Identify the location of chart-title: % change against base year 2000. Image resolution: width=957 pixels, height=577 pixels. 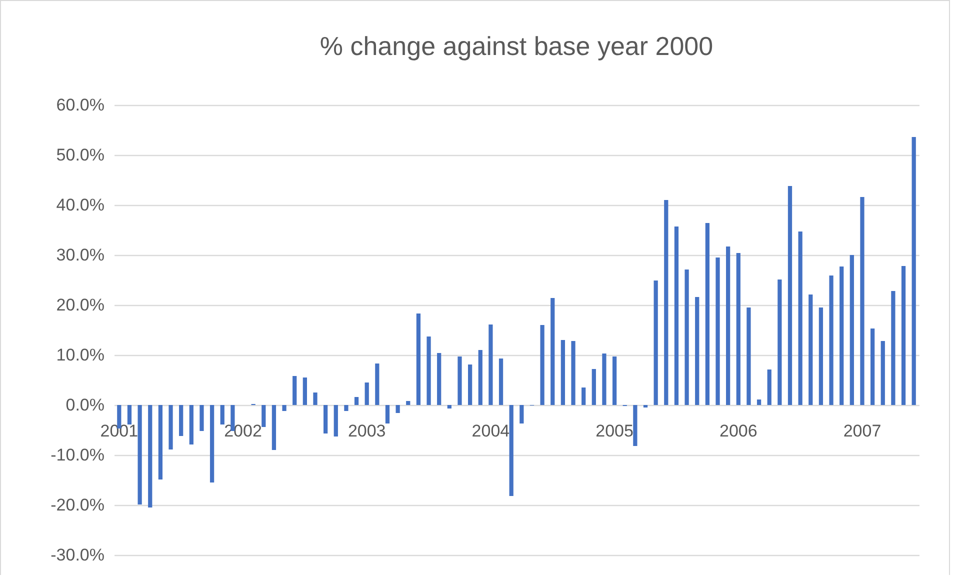
(517, 46).